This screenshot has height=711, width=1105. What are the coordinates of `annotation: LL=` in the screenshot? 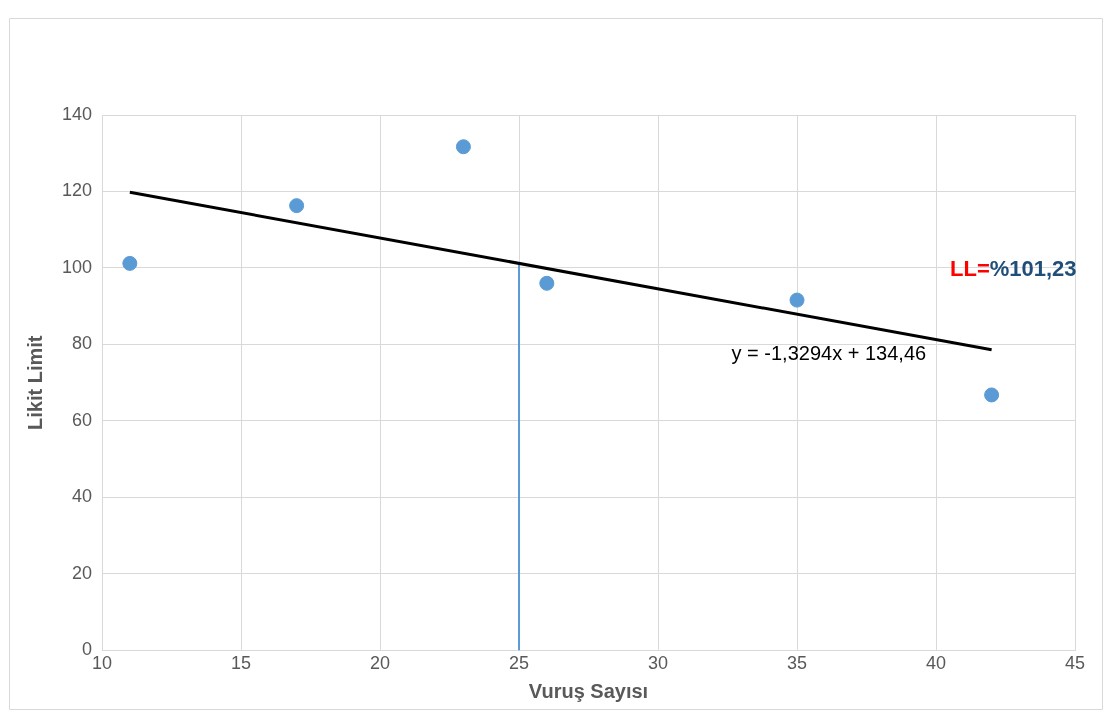 It's located at (970, 269).